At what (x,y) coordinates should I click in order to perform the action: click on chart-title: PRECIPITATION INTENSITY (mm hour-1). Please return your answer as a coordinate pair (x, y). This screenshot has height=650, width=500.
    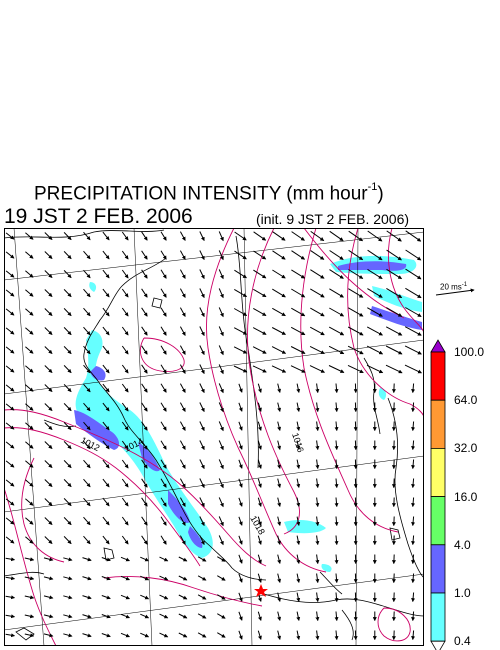
    Looking at the image, I should click on (209, 193).